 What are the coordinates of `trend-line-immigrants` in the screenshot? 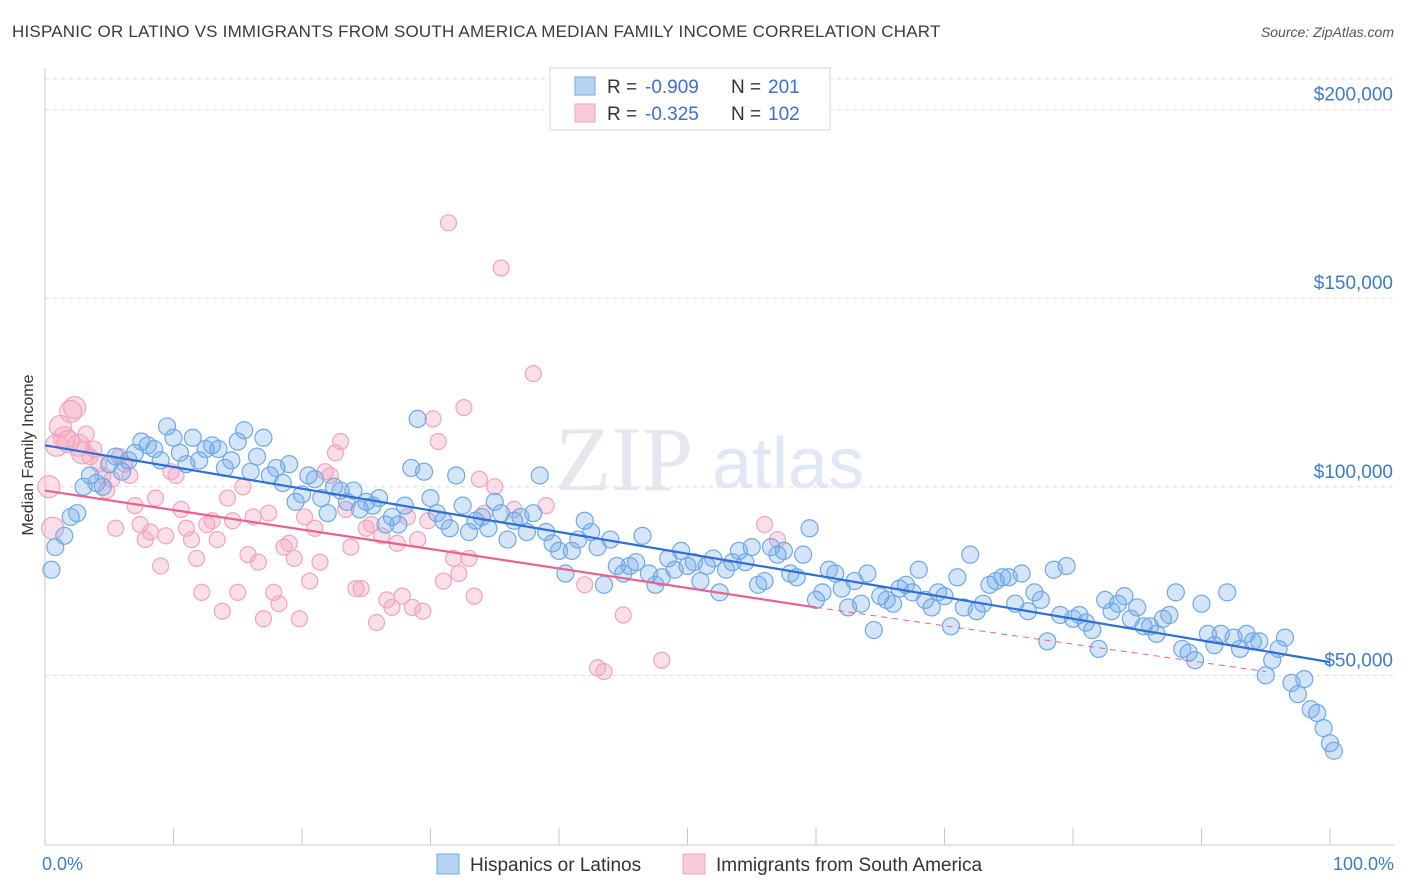 It's located at (430, 549).